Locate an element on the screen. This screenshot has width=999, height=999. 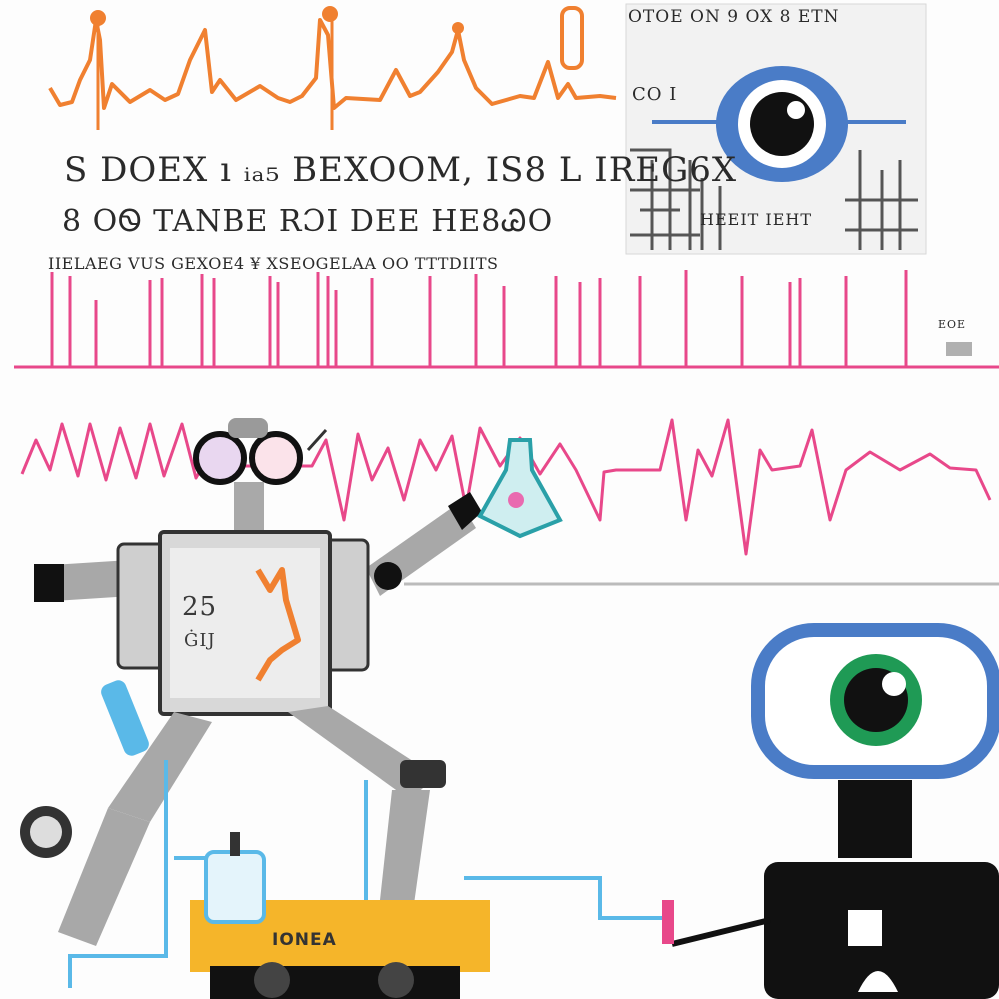
flask is located at coordinates (520, 488).